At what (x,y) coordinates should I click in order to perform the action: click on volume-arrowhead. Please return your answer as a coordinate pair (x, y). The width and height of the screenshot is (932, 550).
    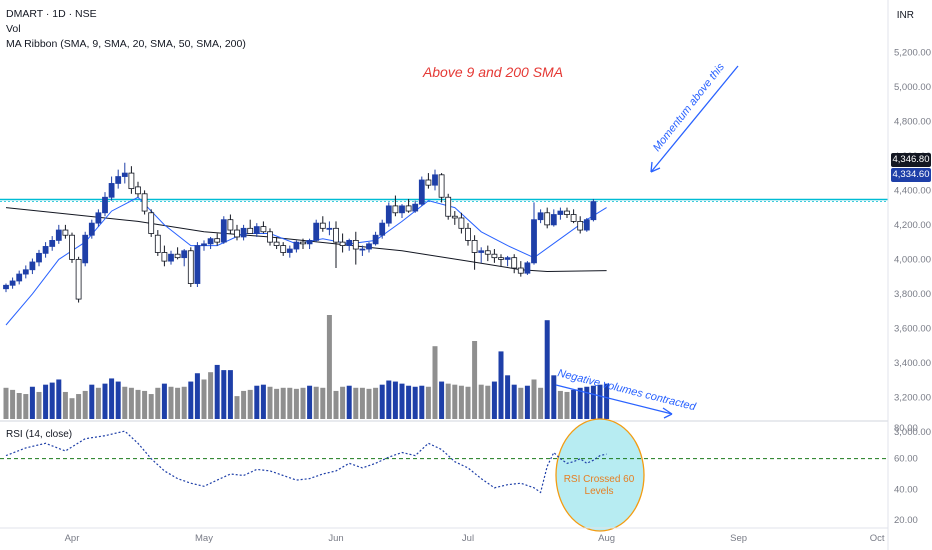
    Looking at the image, I should click on (667, 413).